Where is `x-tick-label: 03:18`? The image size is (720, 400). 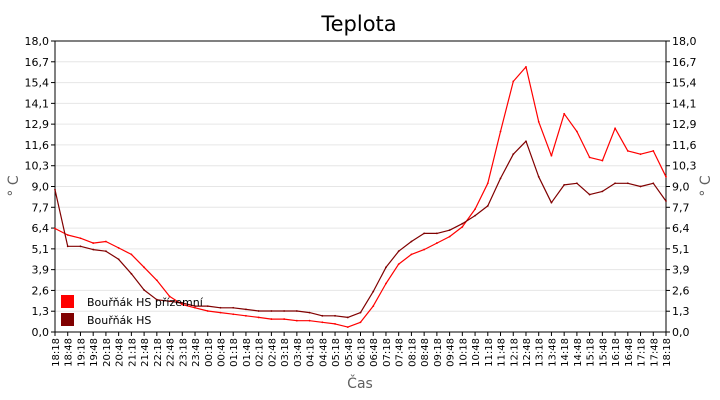
x-tick-label: 03:18 is located at coordinates (285, 352).